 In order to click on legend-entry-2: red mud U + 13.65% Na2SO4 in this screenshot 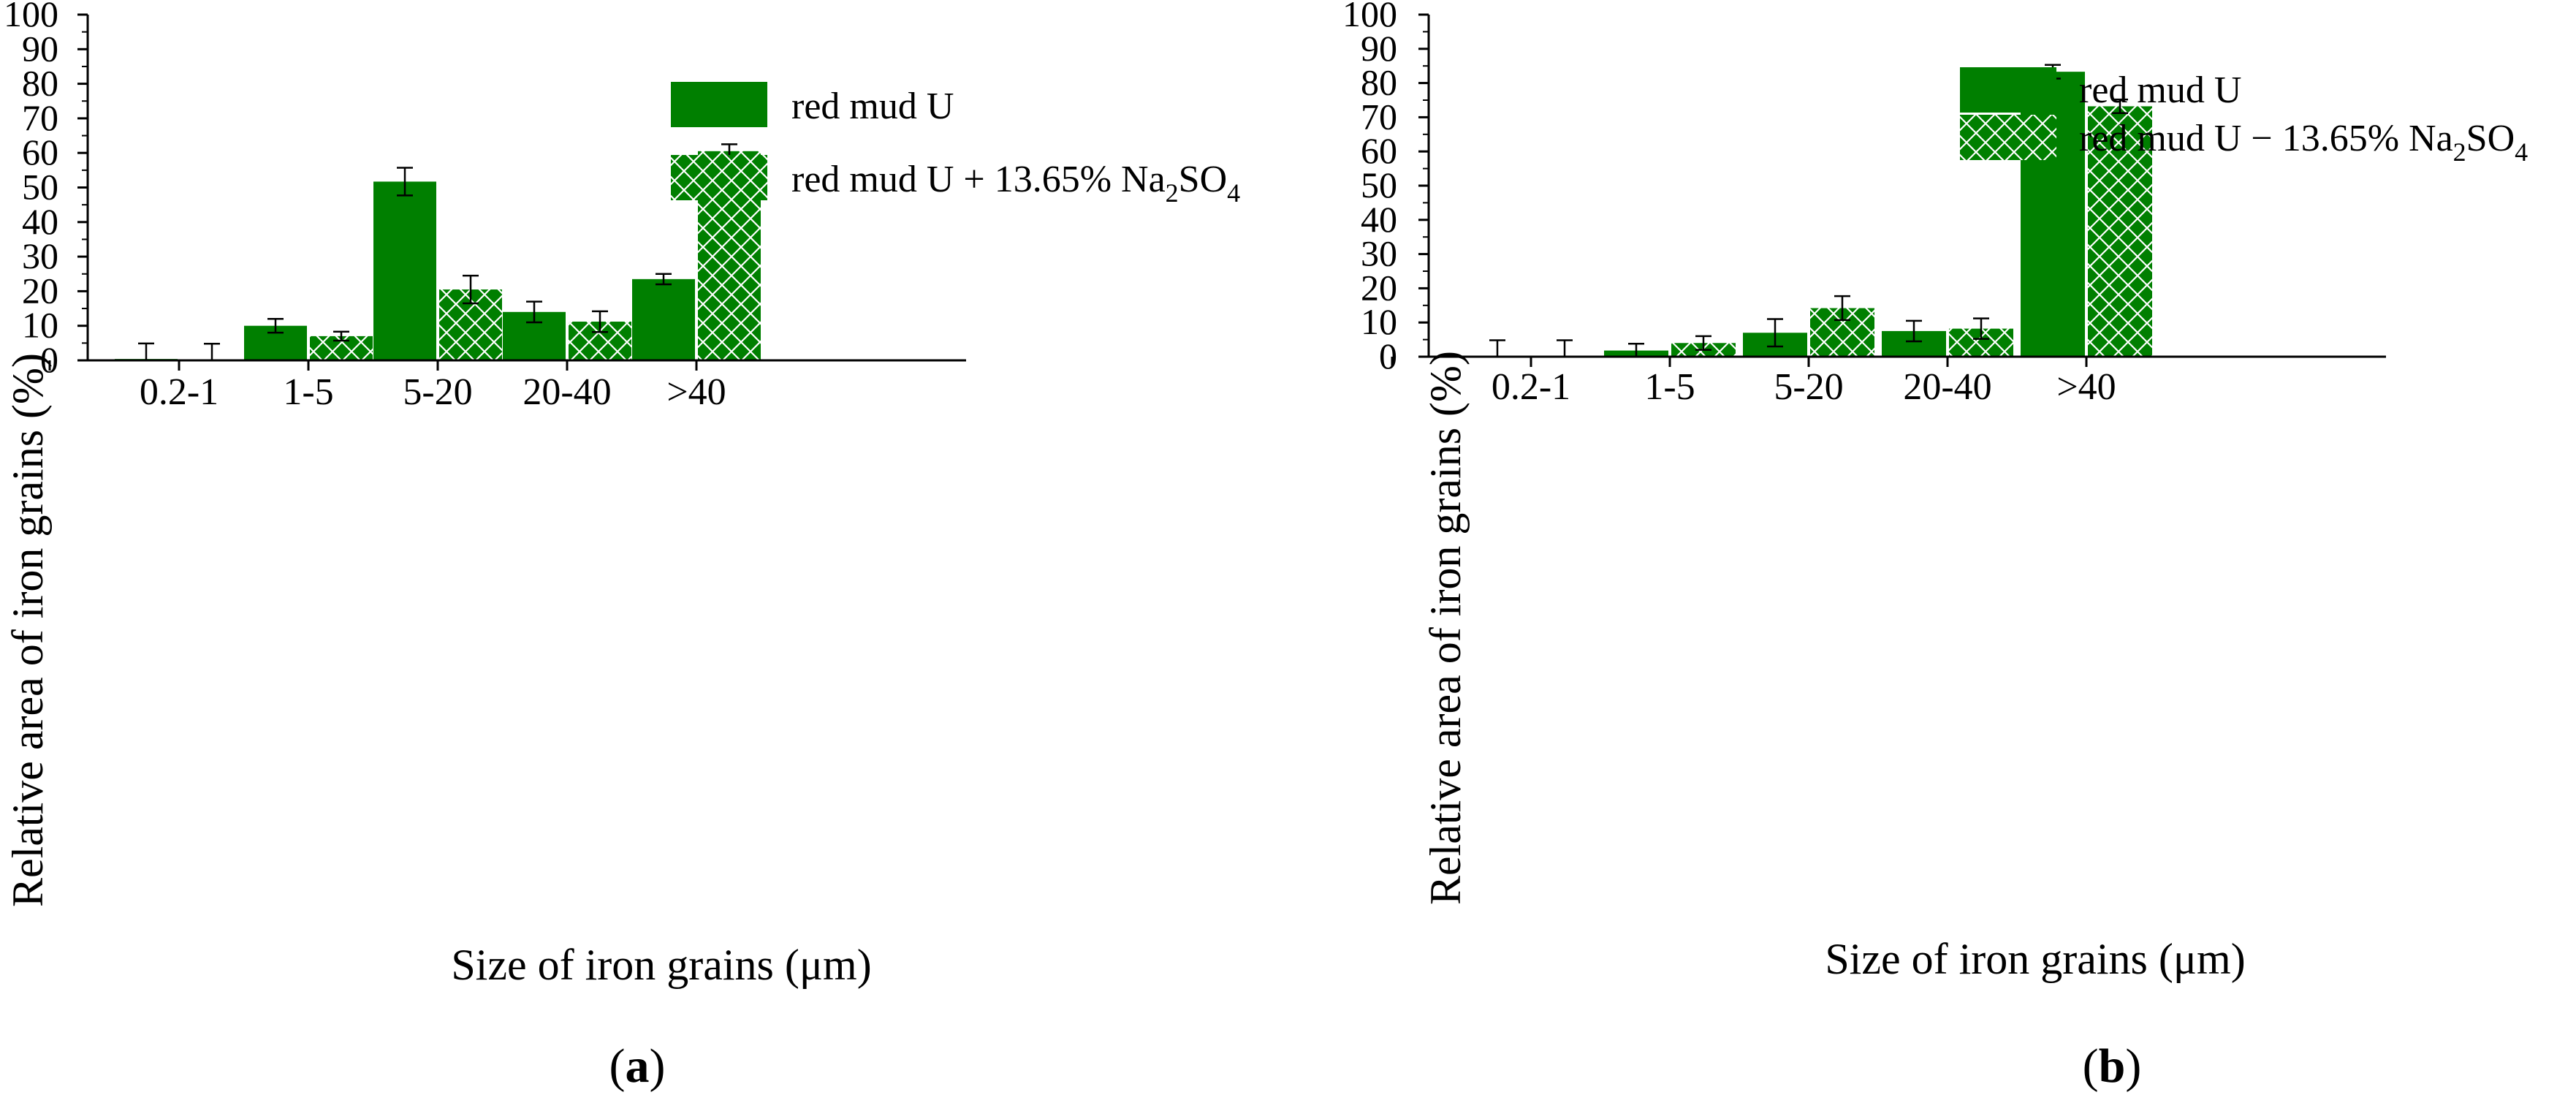, I will do `click(1016, 183)`.